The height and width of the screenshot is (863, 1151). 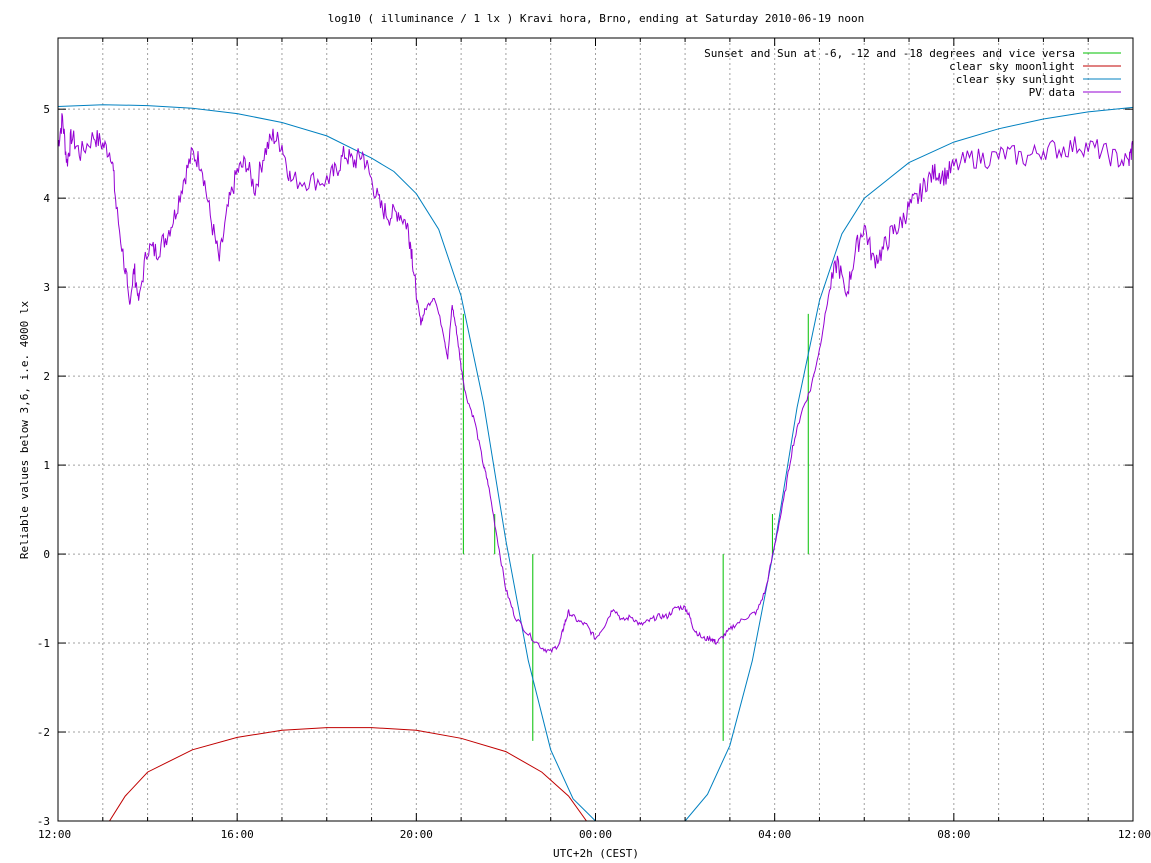 What do you see at coordinates (46, 109) in the screenshot?
I see `y-tick-label: 5` at bounding box center [46, 109].